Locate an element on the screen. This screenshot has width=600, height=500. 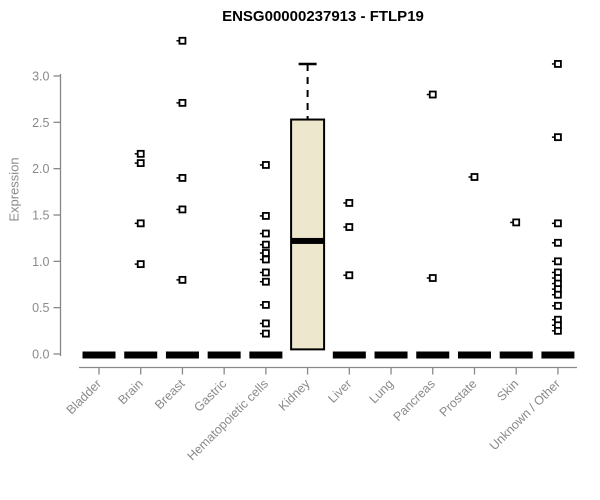
x-axis-label: Bladder is located at coordinates (84, 397).